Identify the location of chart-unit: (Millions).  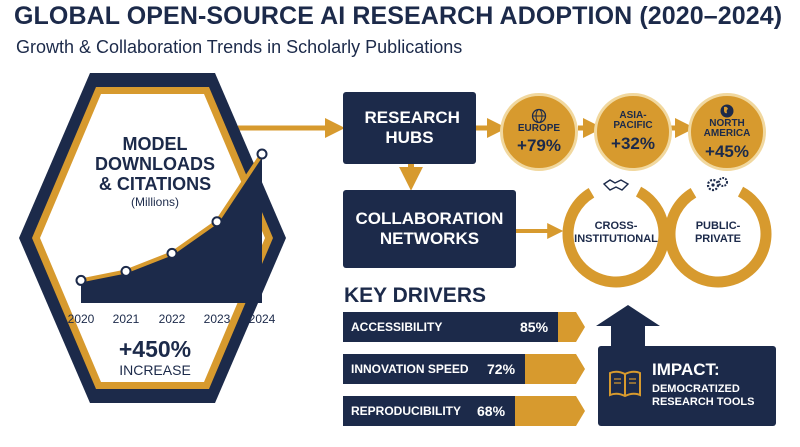
(155, 202).